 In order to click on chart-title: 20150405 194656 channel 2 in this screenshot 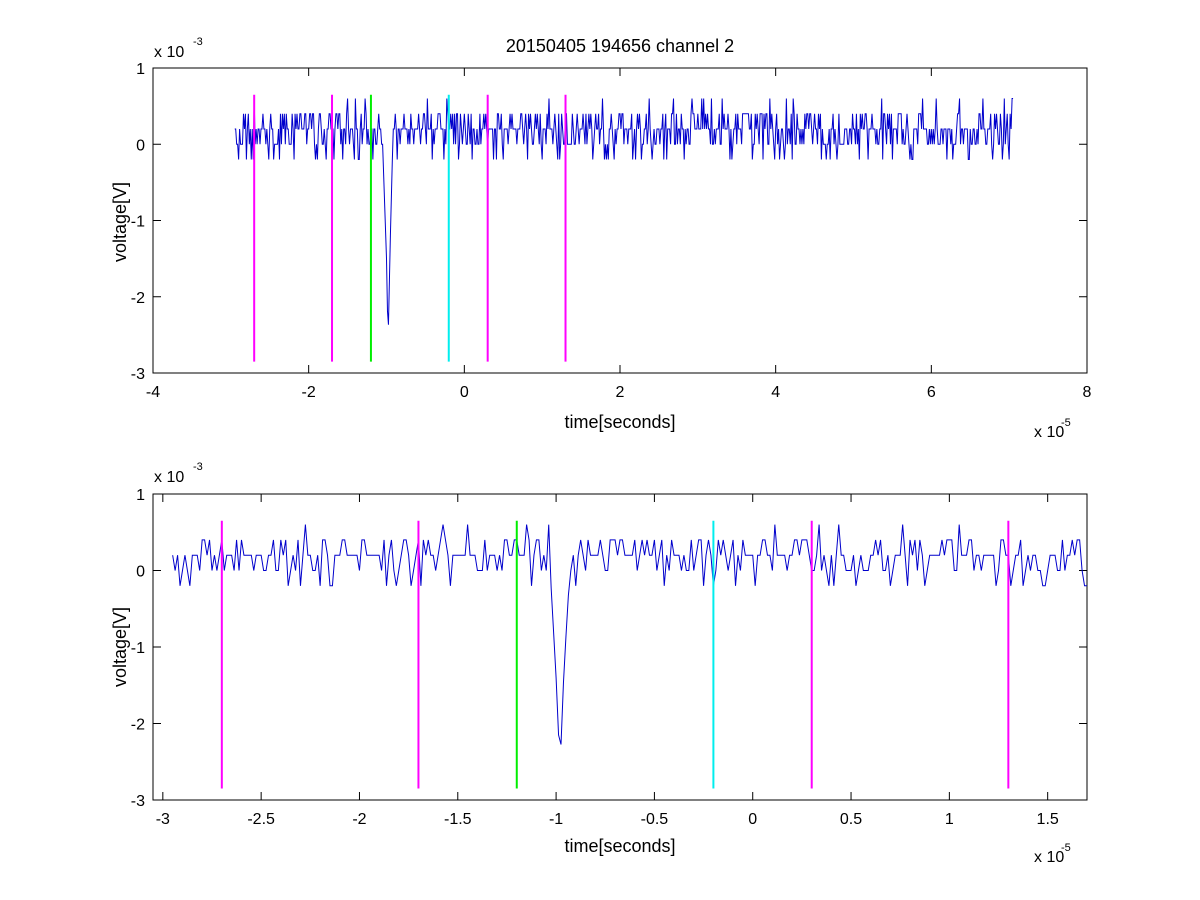, I will do `click(620, 46)`.